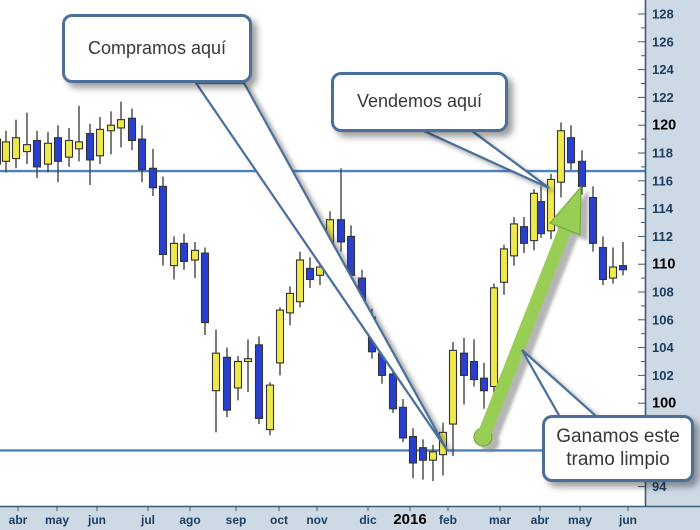 This screenshot has width=700, height=530. Describe the element at coordinates (189, 520) in the screenshot. I see `month-label: ago` at that location.